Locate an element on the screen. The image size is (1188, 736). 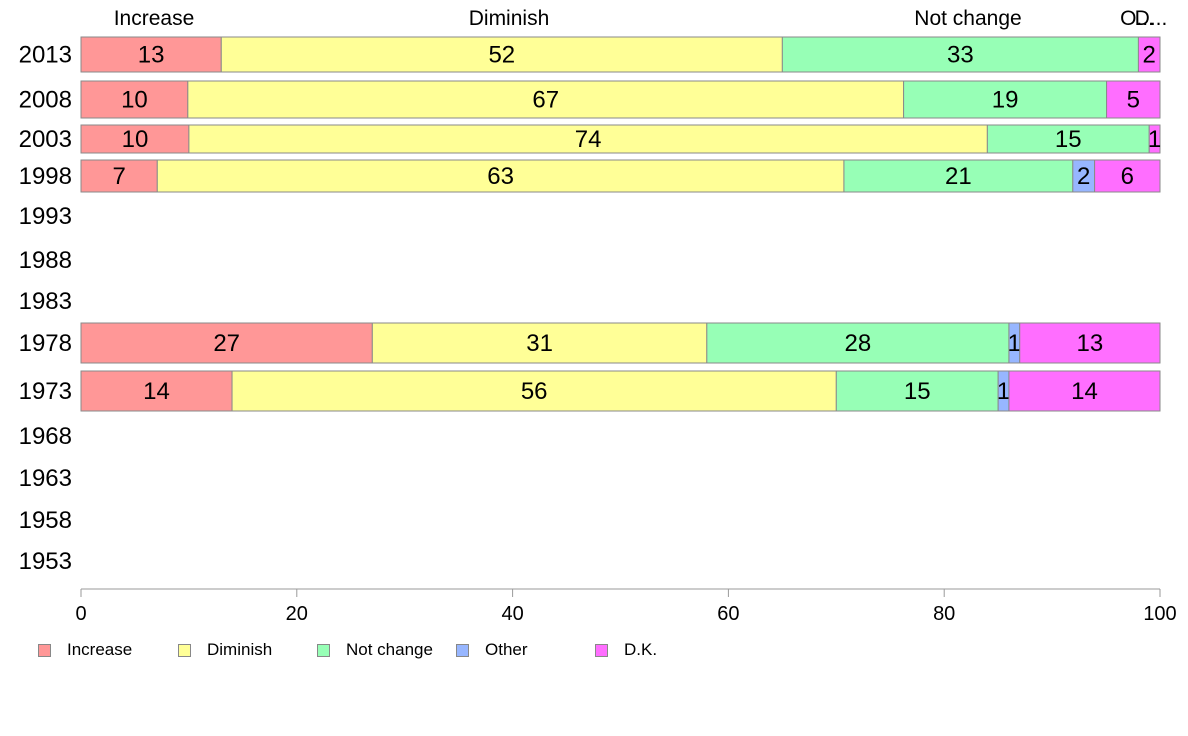
legend-item-not-change: Not change is located at coordinates (375, 650).